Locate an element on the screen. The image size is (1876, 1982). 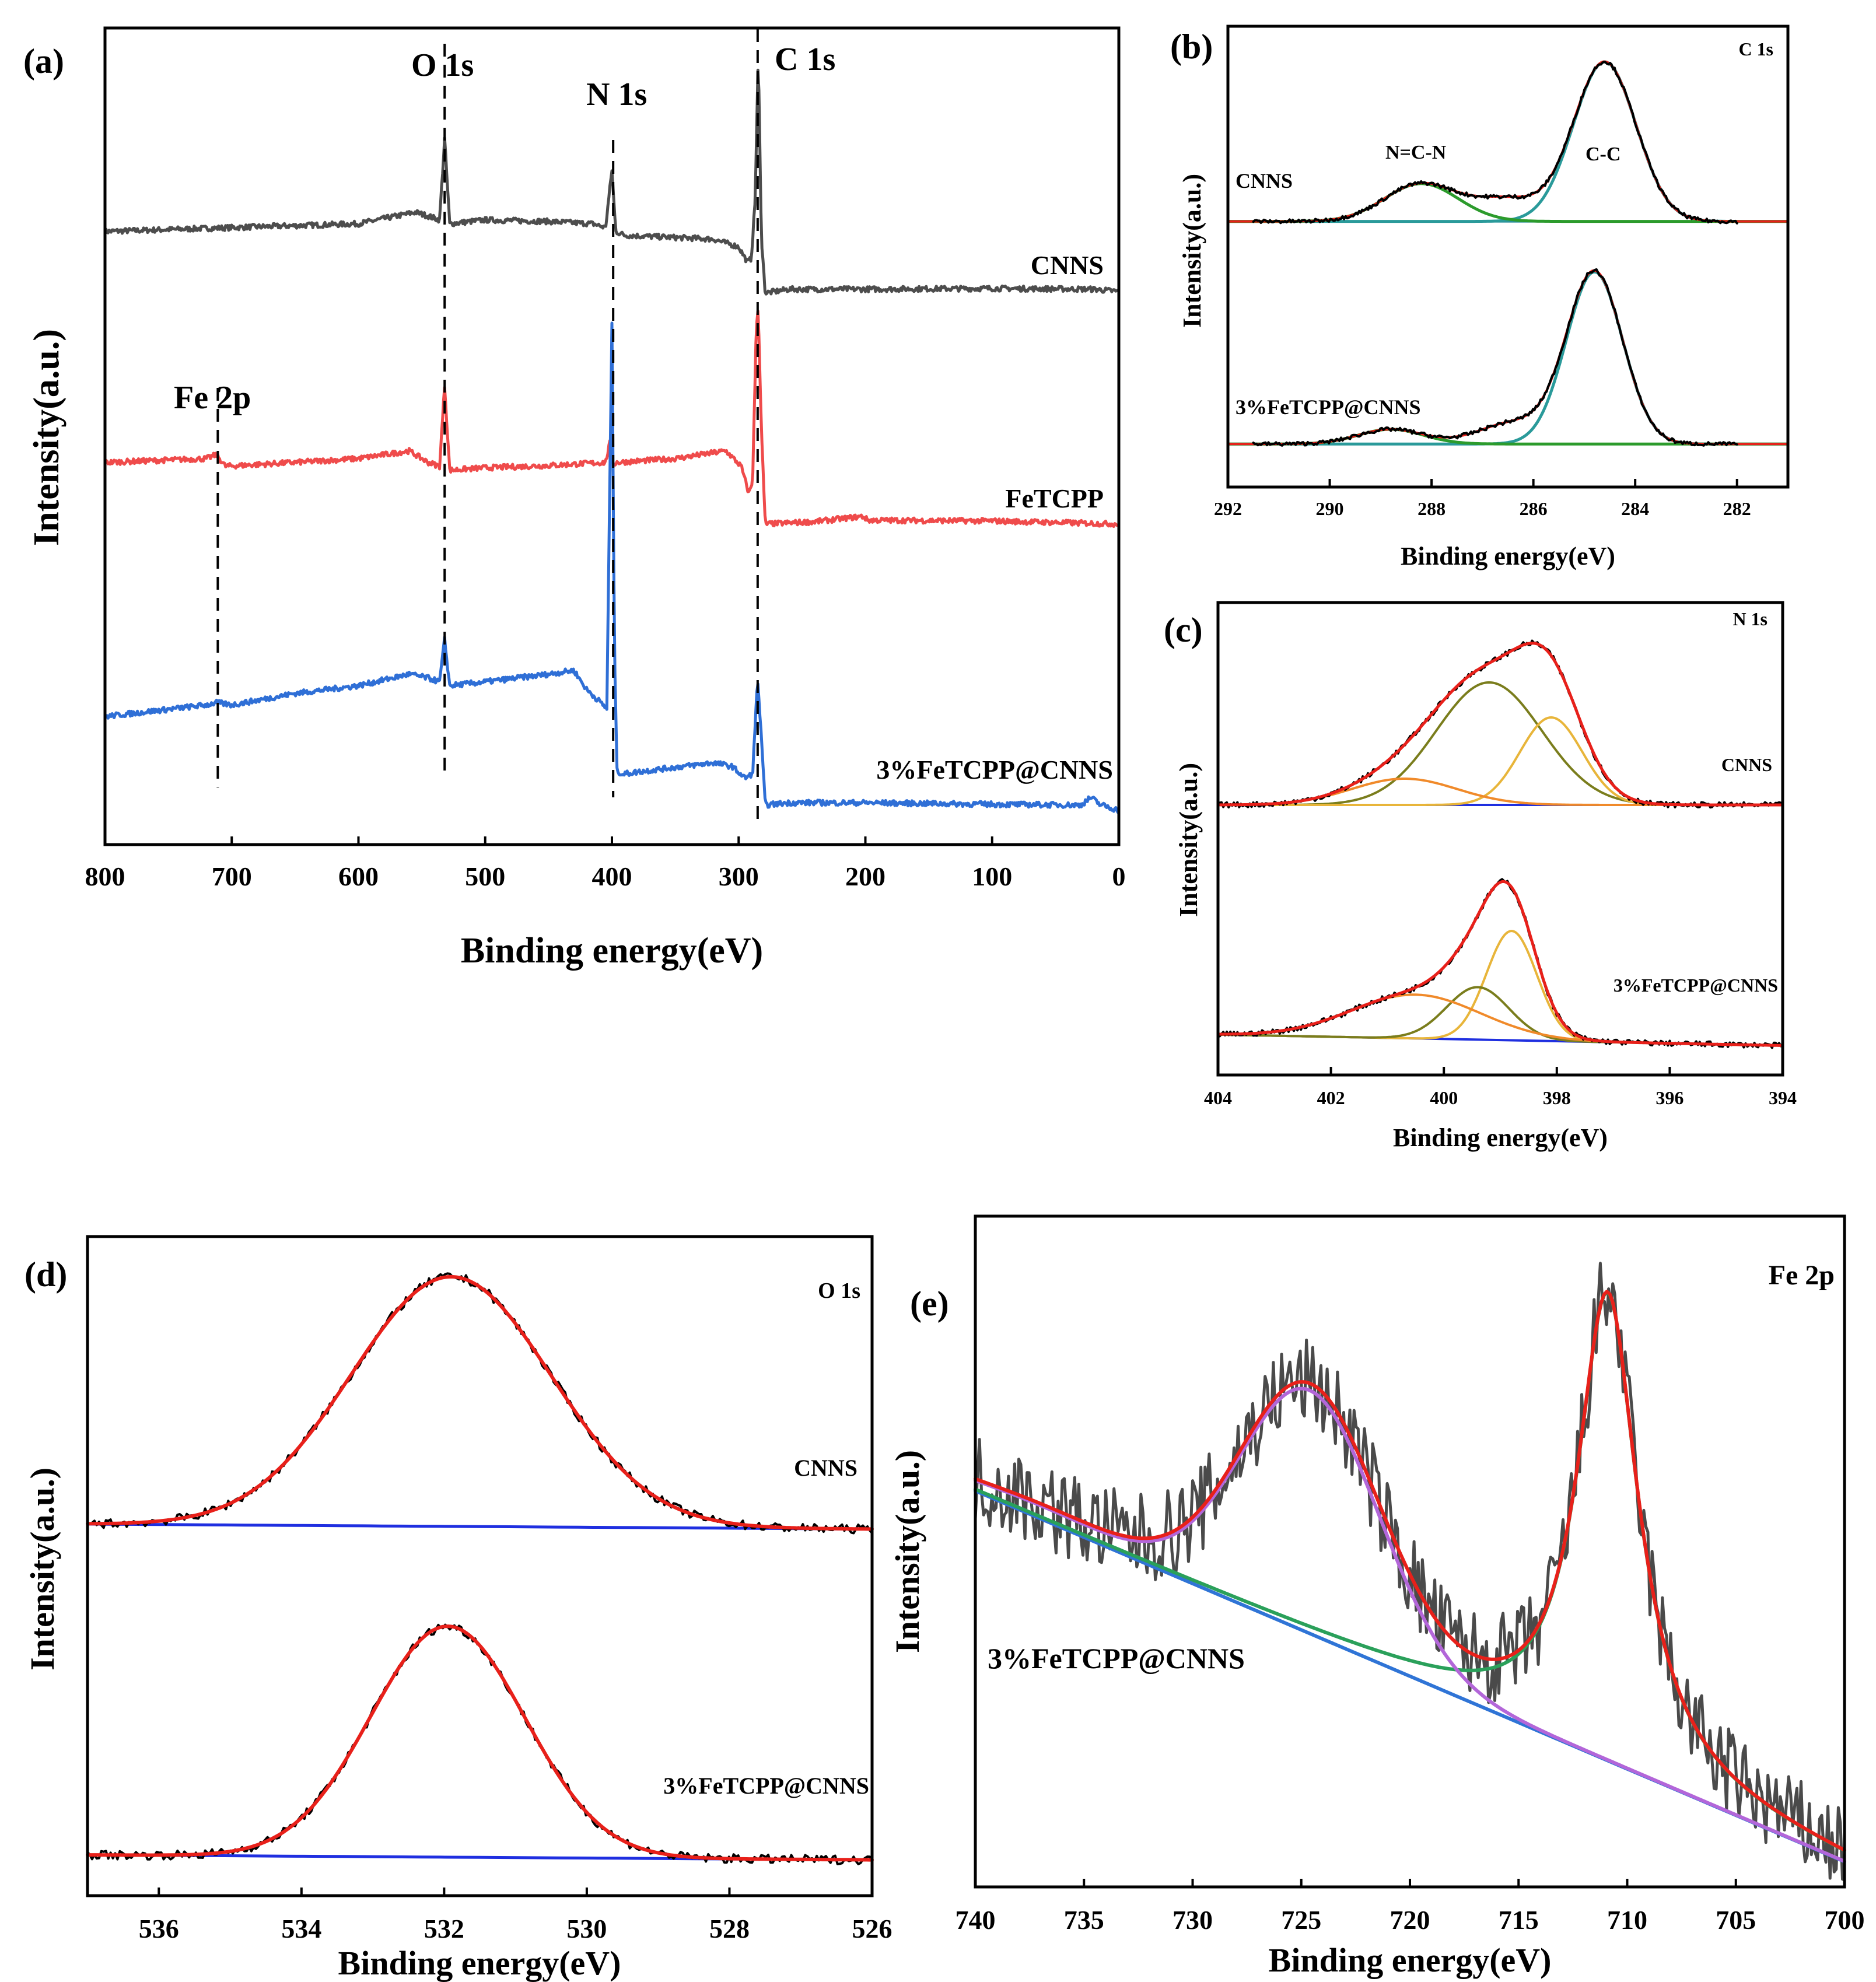
x-tick-label: 292 is located at coordinates (1228, 508).